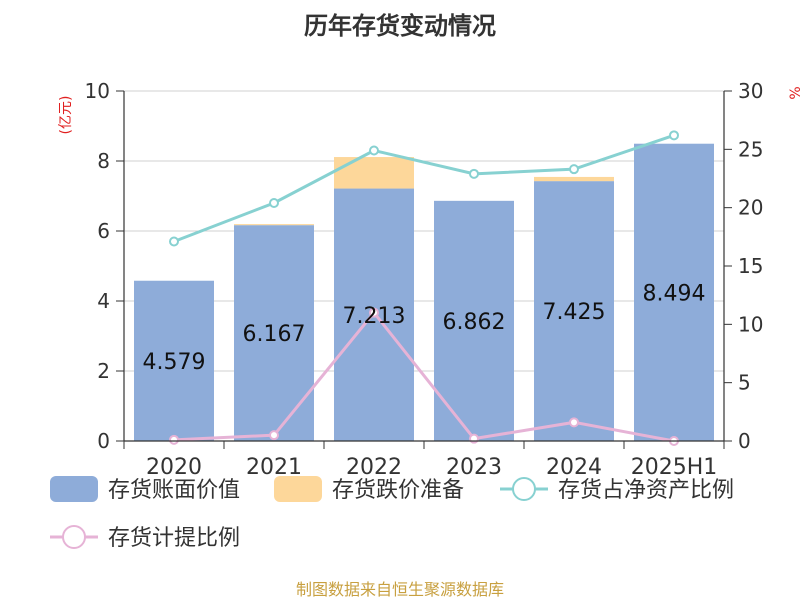 This screenshot has height=600, width=800. I want to click on bar-data-label: 6.167, so click(274, 334).